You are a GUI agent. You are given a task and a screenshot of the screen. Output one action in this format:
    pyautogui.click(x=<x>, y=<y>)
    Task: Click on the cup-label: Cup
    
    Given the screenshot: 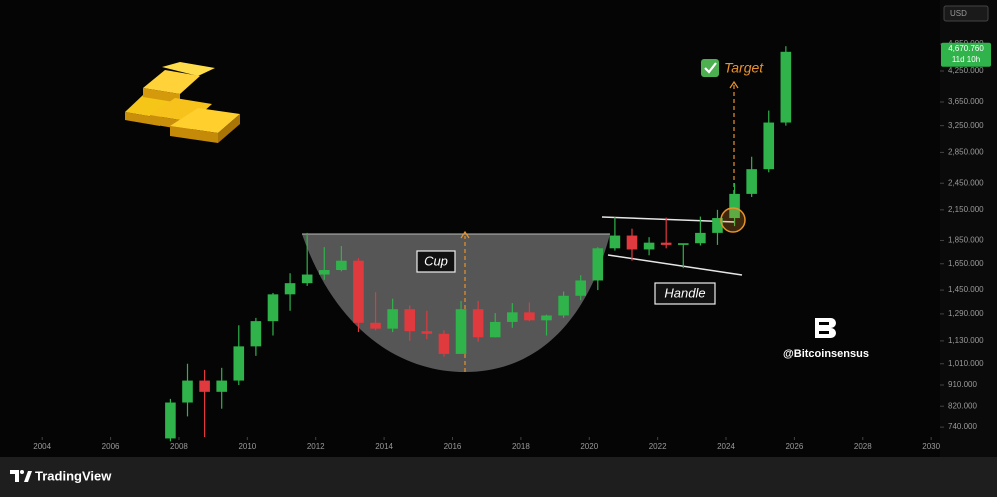 What is the action you would take?
    pyautogui.click(x=436, y=260)
    